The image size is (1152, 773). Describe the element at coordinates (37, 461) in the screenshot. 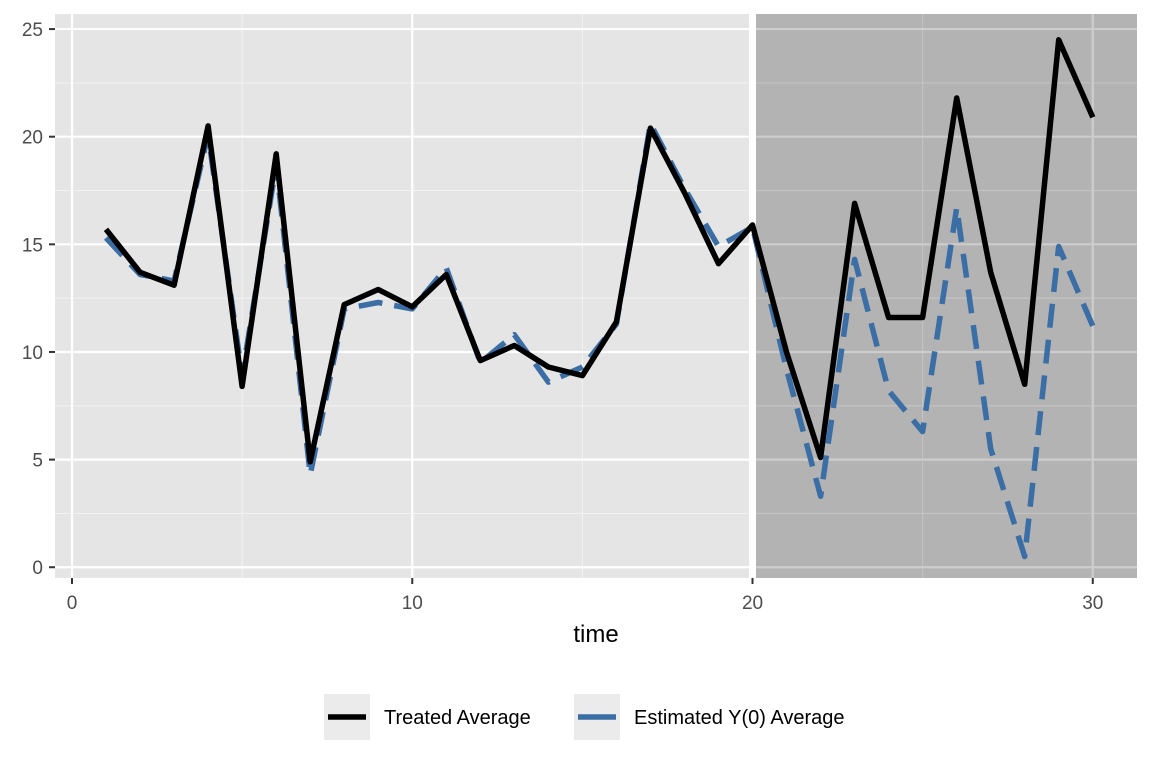

I see `y-tick-label: 5` at that location.